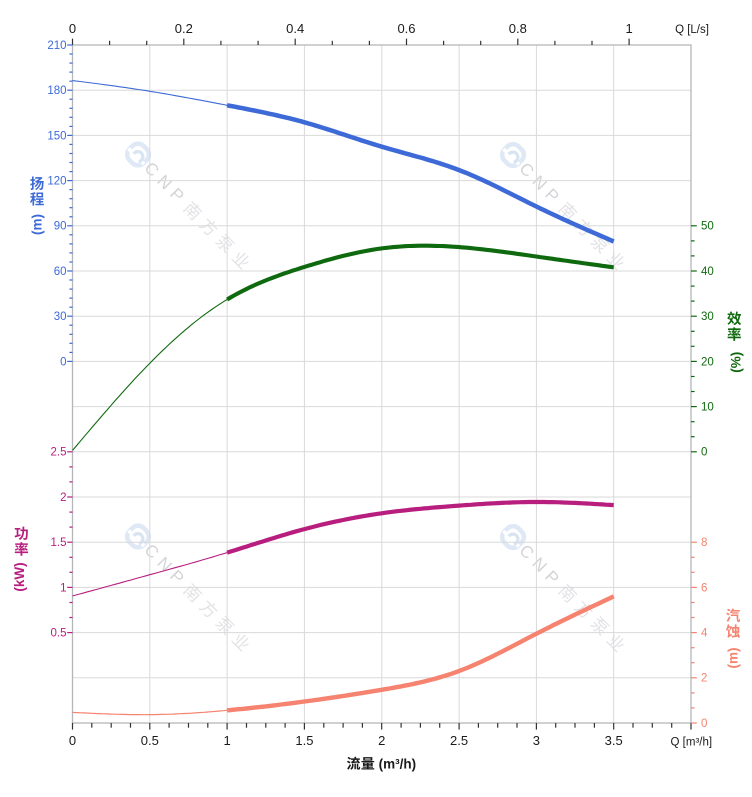  What do you see at coordinates (518, 28) in the screenshot?
I see `svg-text: 0.8` at bounding box center [518, 28].